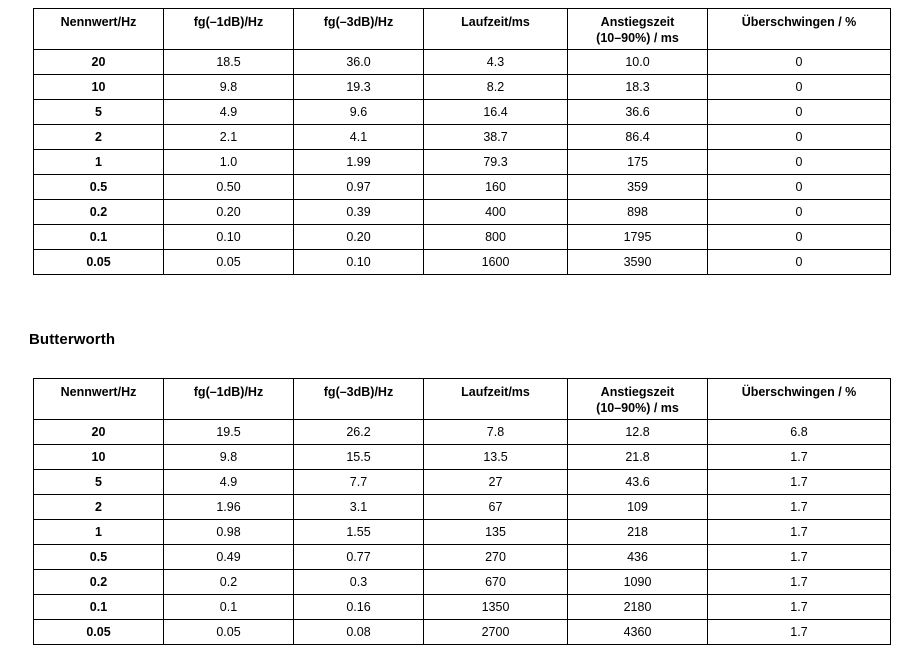 The width and height of the screenshot is (911, 669). I want to click on value-cell: 175, so click(637, 162).